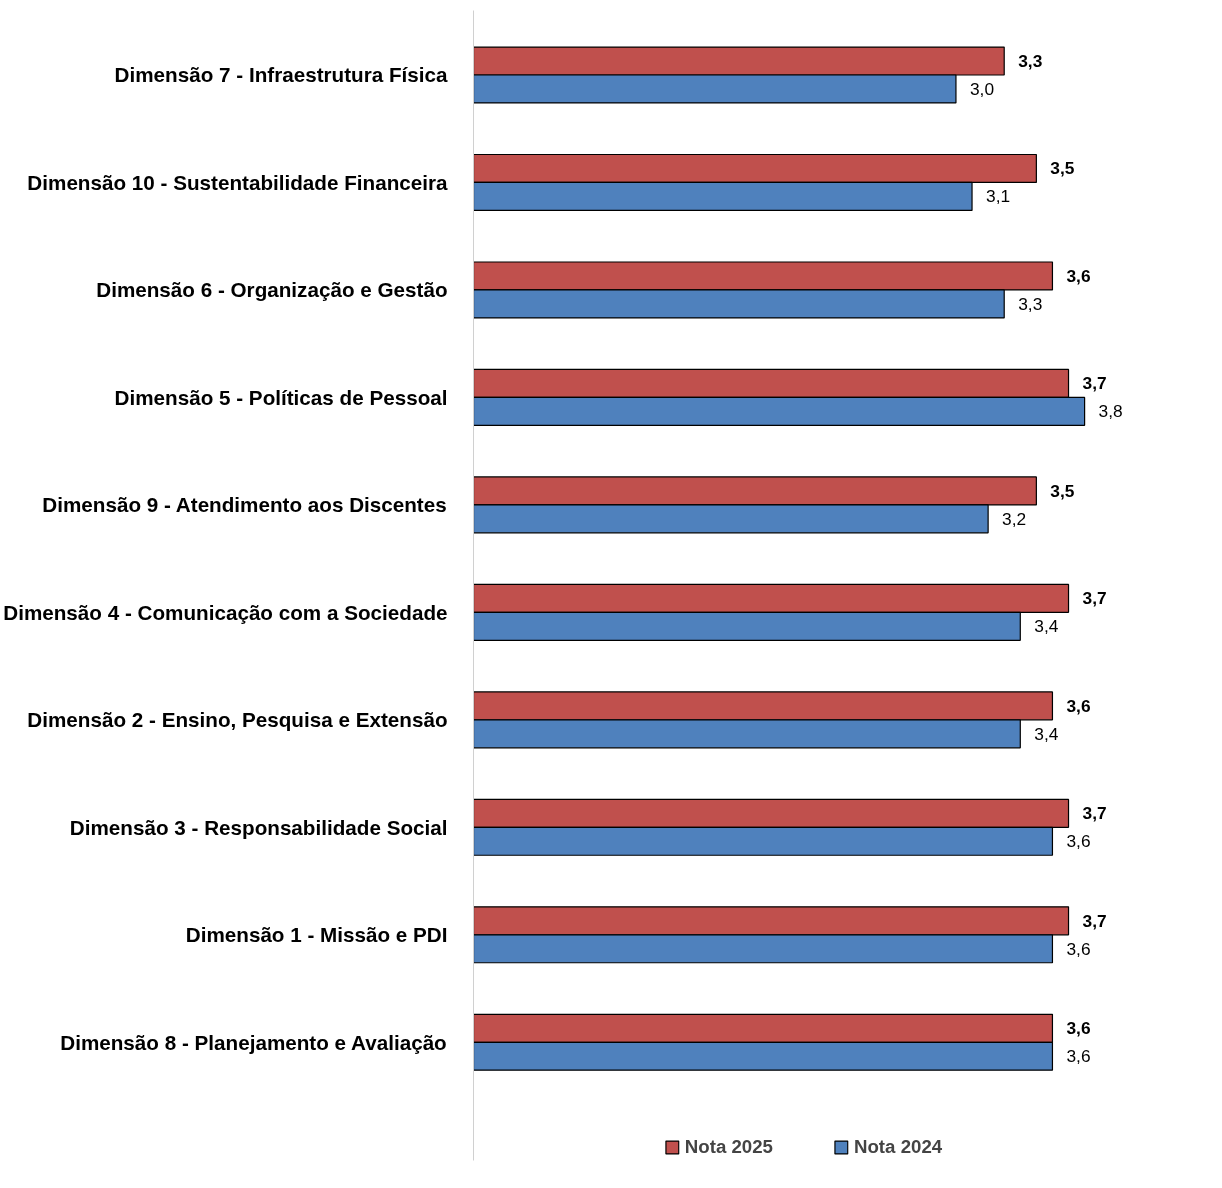 The height and width of the screenshot is (1188, 1222). Describe the element at coordinates (238, 182) in the screenshot. I see `y-tick-label: Dimensão 10 - Sustentabilidade Financeira` at that location.